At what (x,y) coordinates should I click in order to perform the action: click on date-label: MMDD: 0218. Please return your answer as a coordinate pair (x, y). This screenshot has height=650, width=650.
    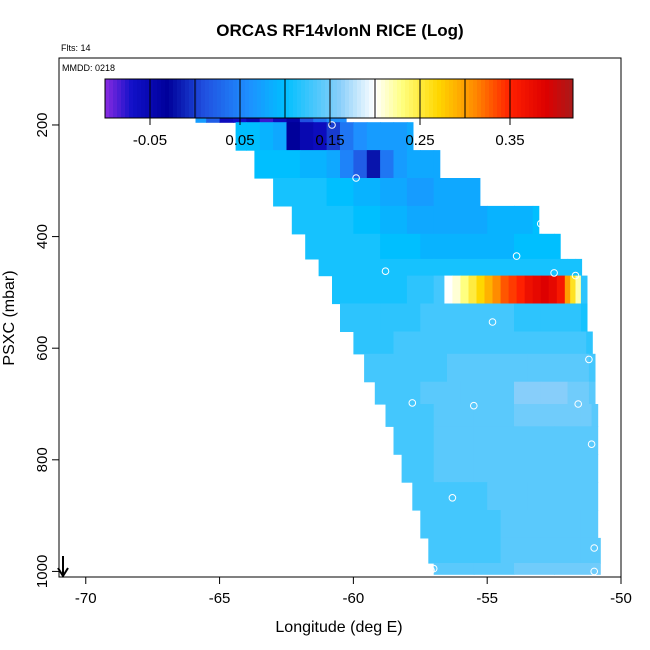
    Looking at the image, I should click on (88, 68).